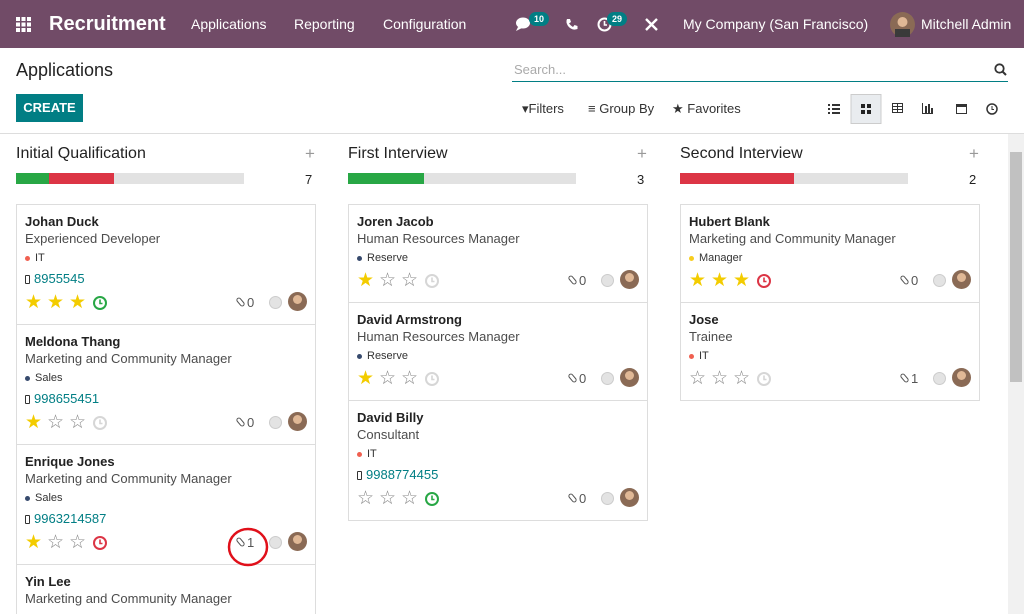 The height and width of the screenshot is (614, 1024). What do you see at coordinates (651, 24) in the screenshot?
I see `tools-icon` at bounding box center [651, 24].